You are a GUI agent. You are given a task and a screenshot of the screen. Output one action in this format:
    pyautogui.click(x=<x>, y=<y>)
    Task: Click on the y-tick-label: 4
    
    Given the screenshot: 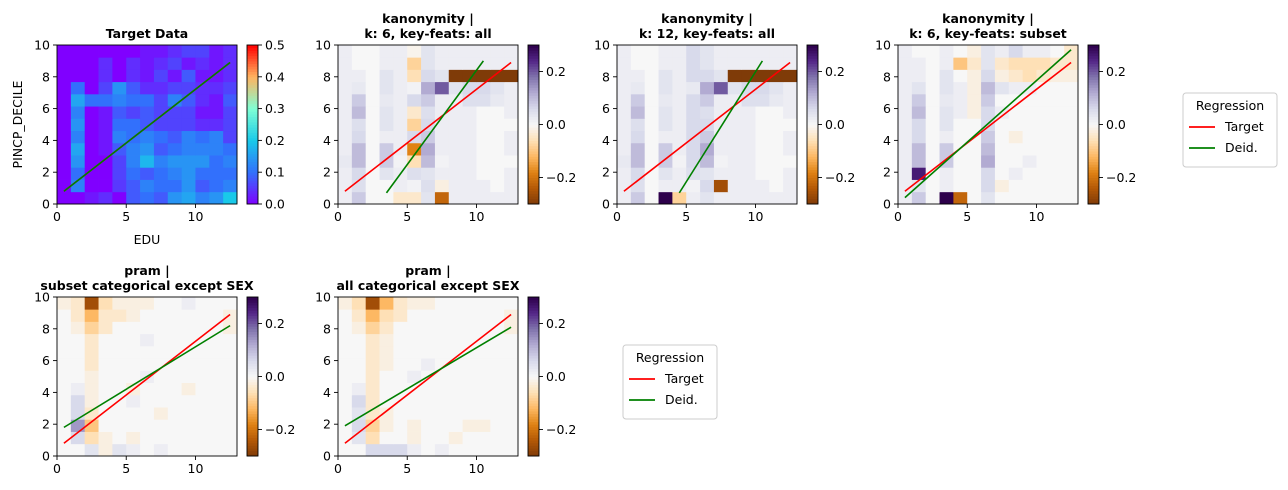 What is the action you would take?
    pyautogui.click(x=327, y=140)
    